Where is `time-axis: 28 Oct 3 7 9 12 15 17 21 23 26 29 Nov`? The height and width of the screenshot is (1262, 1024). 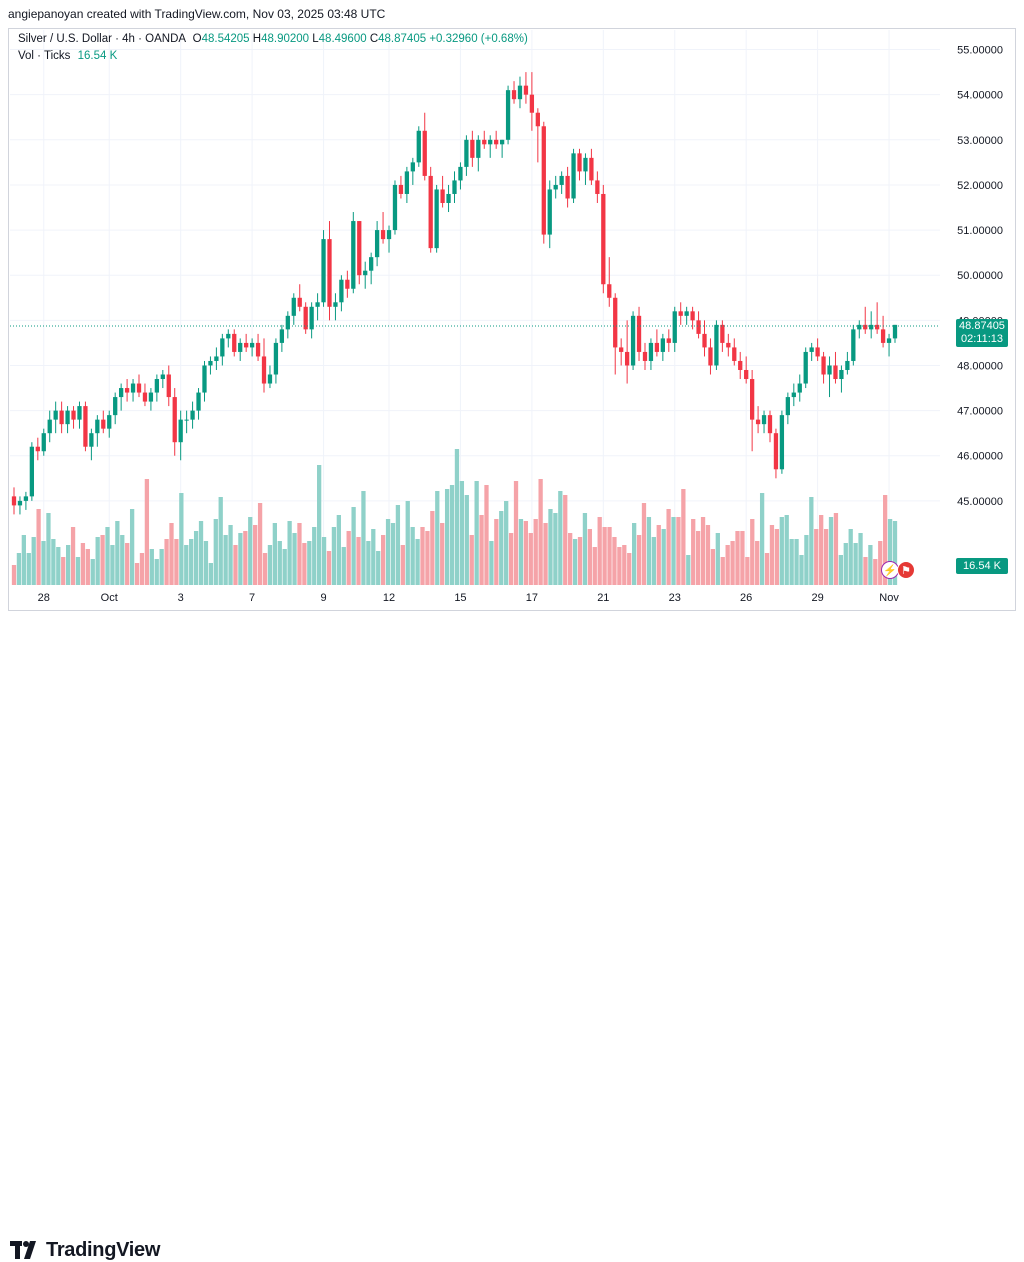 time-axis: 28 Oct 3 7 9 12 15 17 21 23 26 29 Nov is located at coordinates (469, 598).